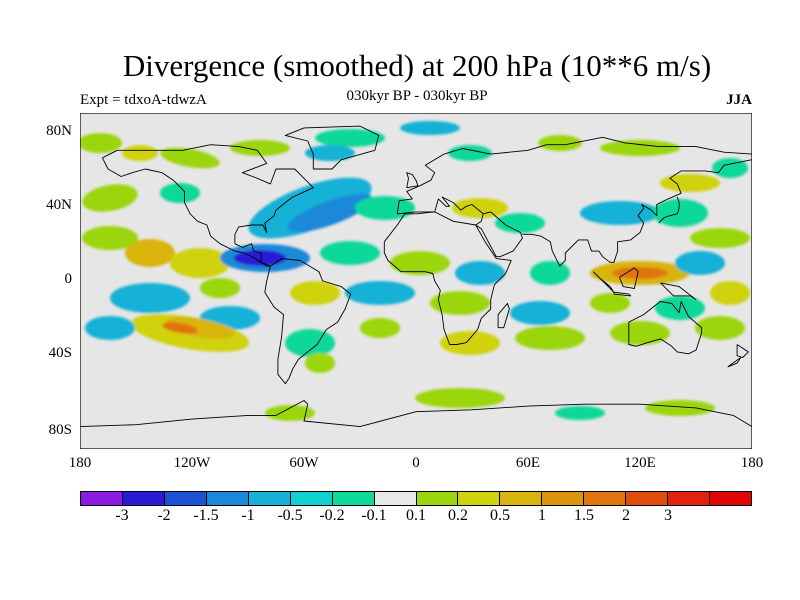  I want to click on colorbar-label: -0.1, so click(374, 515).